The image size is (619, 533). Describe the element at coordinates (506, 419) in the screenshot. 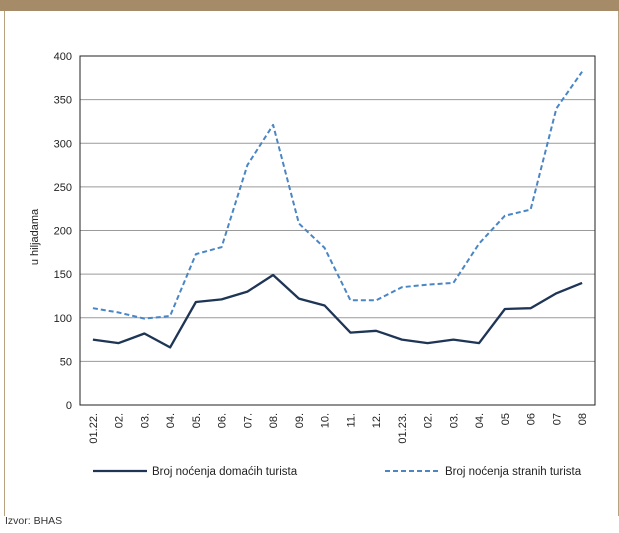

I see `x-tick-label-16: 05` at that location.